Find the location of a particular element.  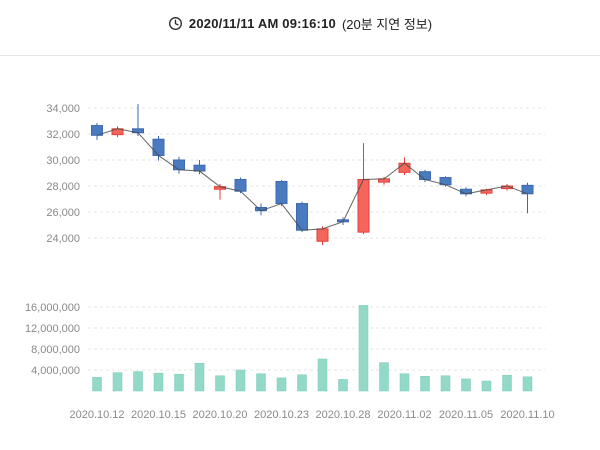

x-axis-label: 2020.11.10 is located at coordinates (527, 415).